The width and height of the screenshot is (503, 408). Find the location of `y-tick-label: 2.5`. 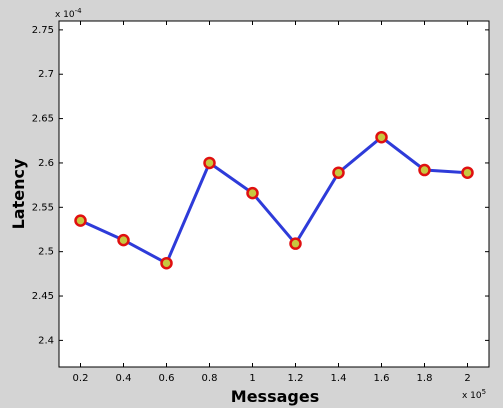

y-tick-label: 2.5 is located at coordinates (46, 252).